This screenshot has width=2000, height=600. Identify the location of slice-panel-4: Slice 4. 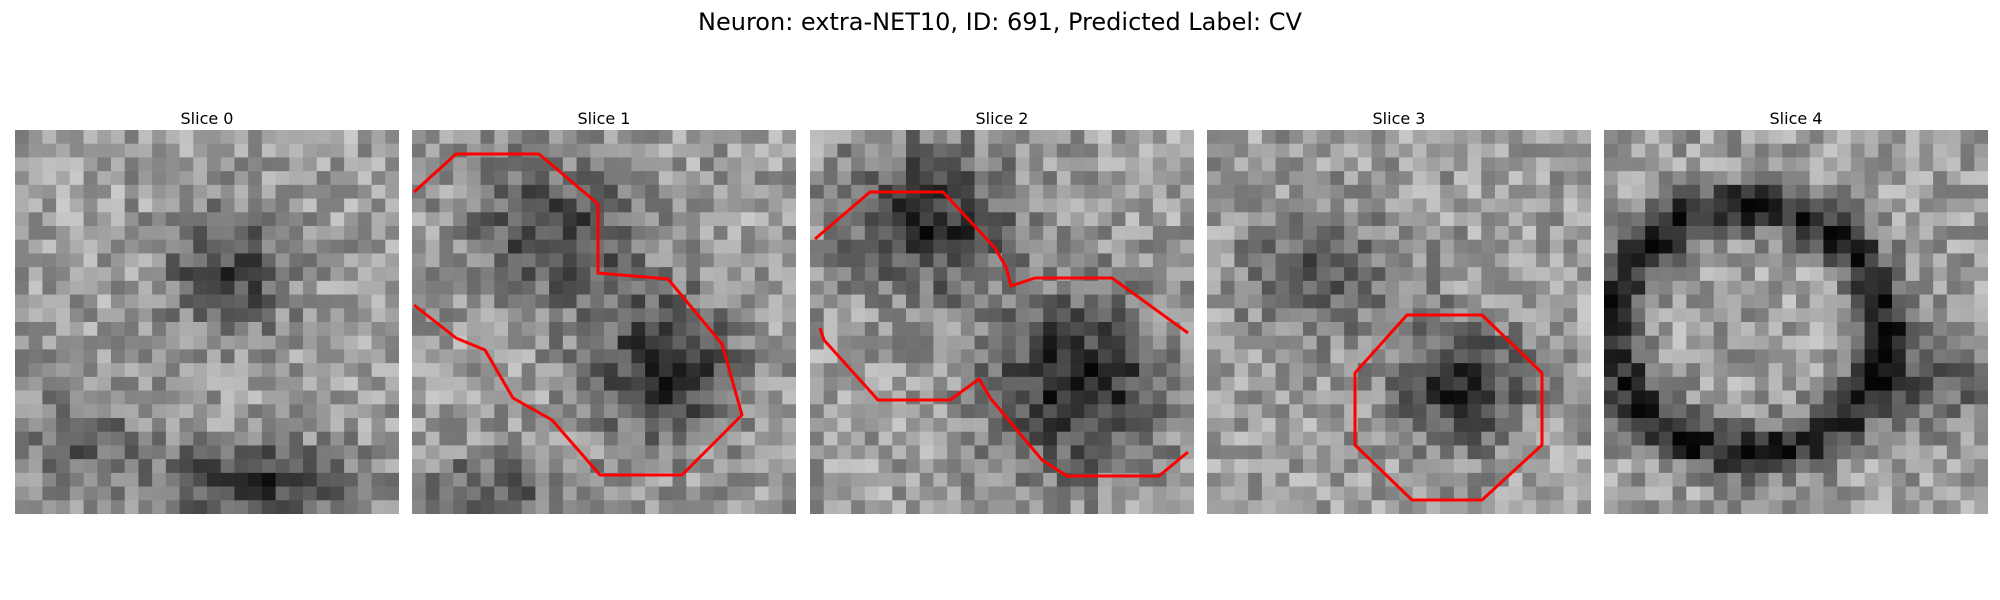
(1796, 311).